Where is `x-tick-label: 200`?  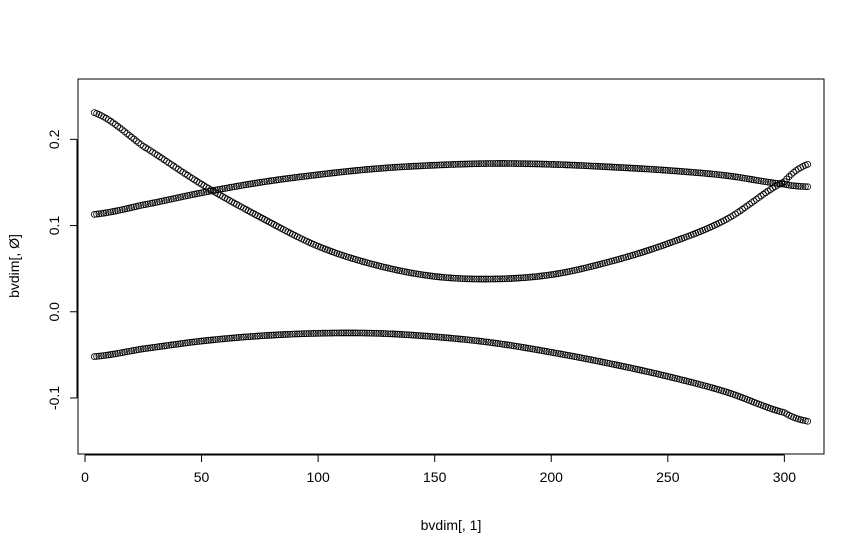
x-tick-label: 200 is located at coordinates (552, 477).